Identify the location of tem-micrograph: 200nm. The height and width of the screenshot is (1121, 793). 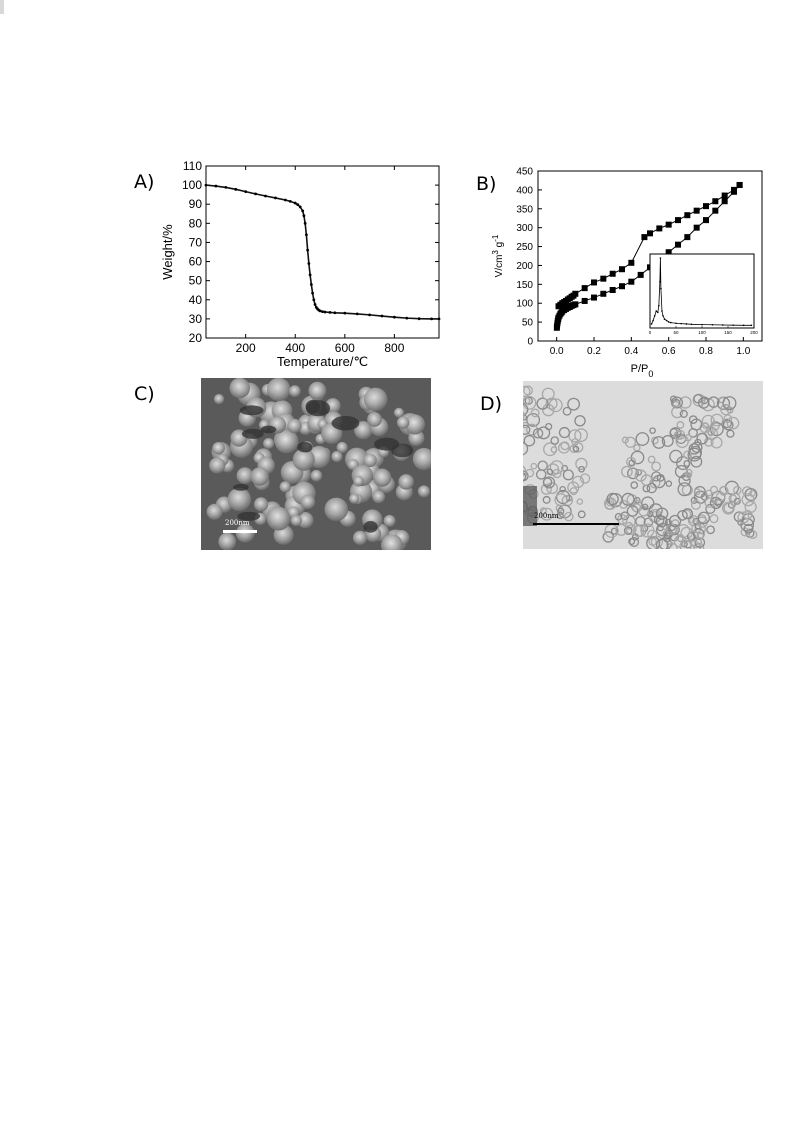
(643, 465).